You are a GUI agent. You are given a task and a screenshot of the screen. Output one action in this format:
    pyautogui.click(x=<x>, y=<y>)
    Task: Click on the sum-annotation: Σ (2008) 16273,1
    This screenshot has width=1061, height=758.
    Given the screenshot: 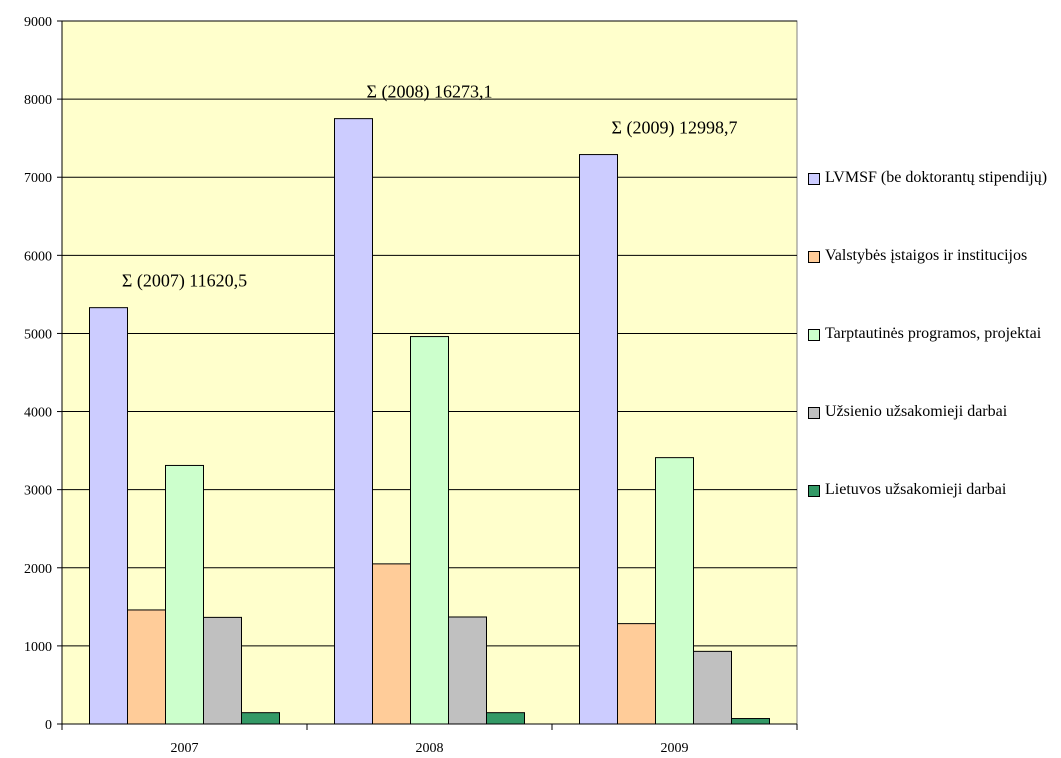 What is the action you would take?
    pyautogui.click(x=430, y=92)
    